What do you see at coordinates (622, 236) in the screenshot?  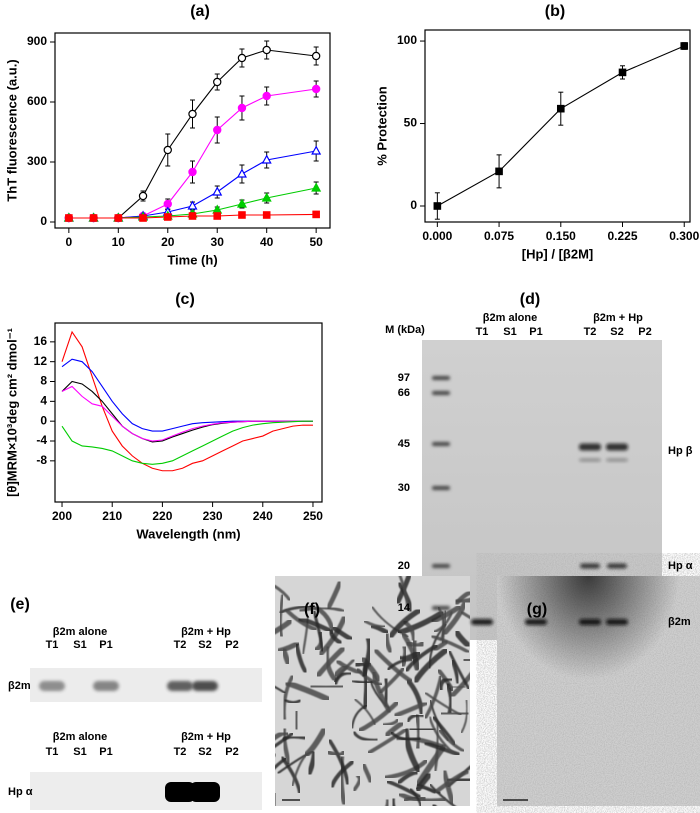 I see `x-tick-label: 0.225` at bounding box center [622, 236].